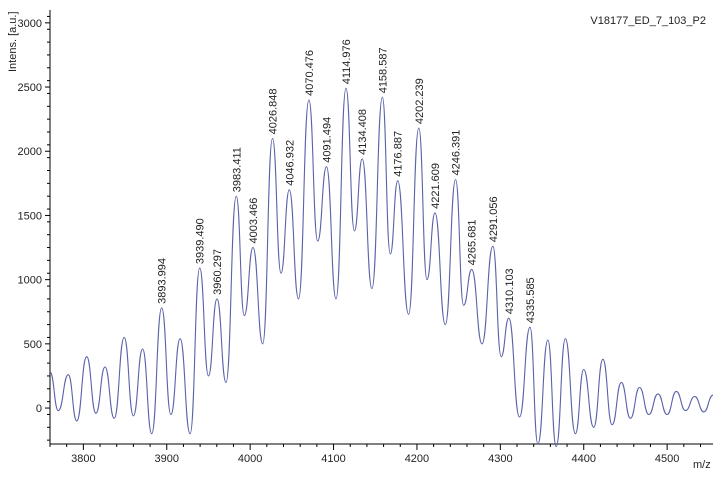 The height and width of the screenshot is (484, 717). I want to click on peak-label: 4158.587, so click(383, 70).